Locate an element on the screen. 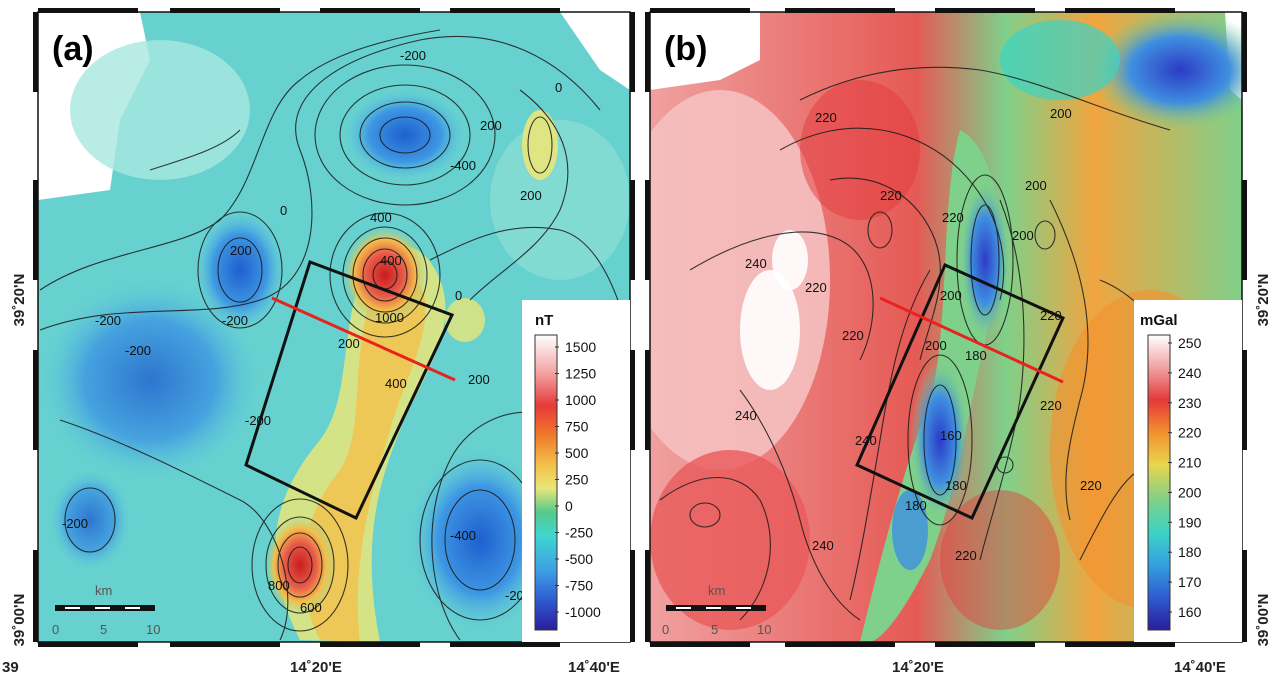 The height and width of the screenshot is (682, 1283). colorbar-tick-label: 210 is located at coordinates (1190, 463).